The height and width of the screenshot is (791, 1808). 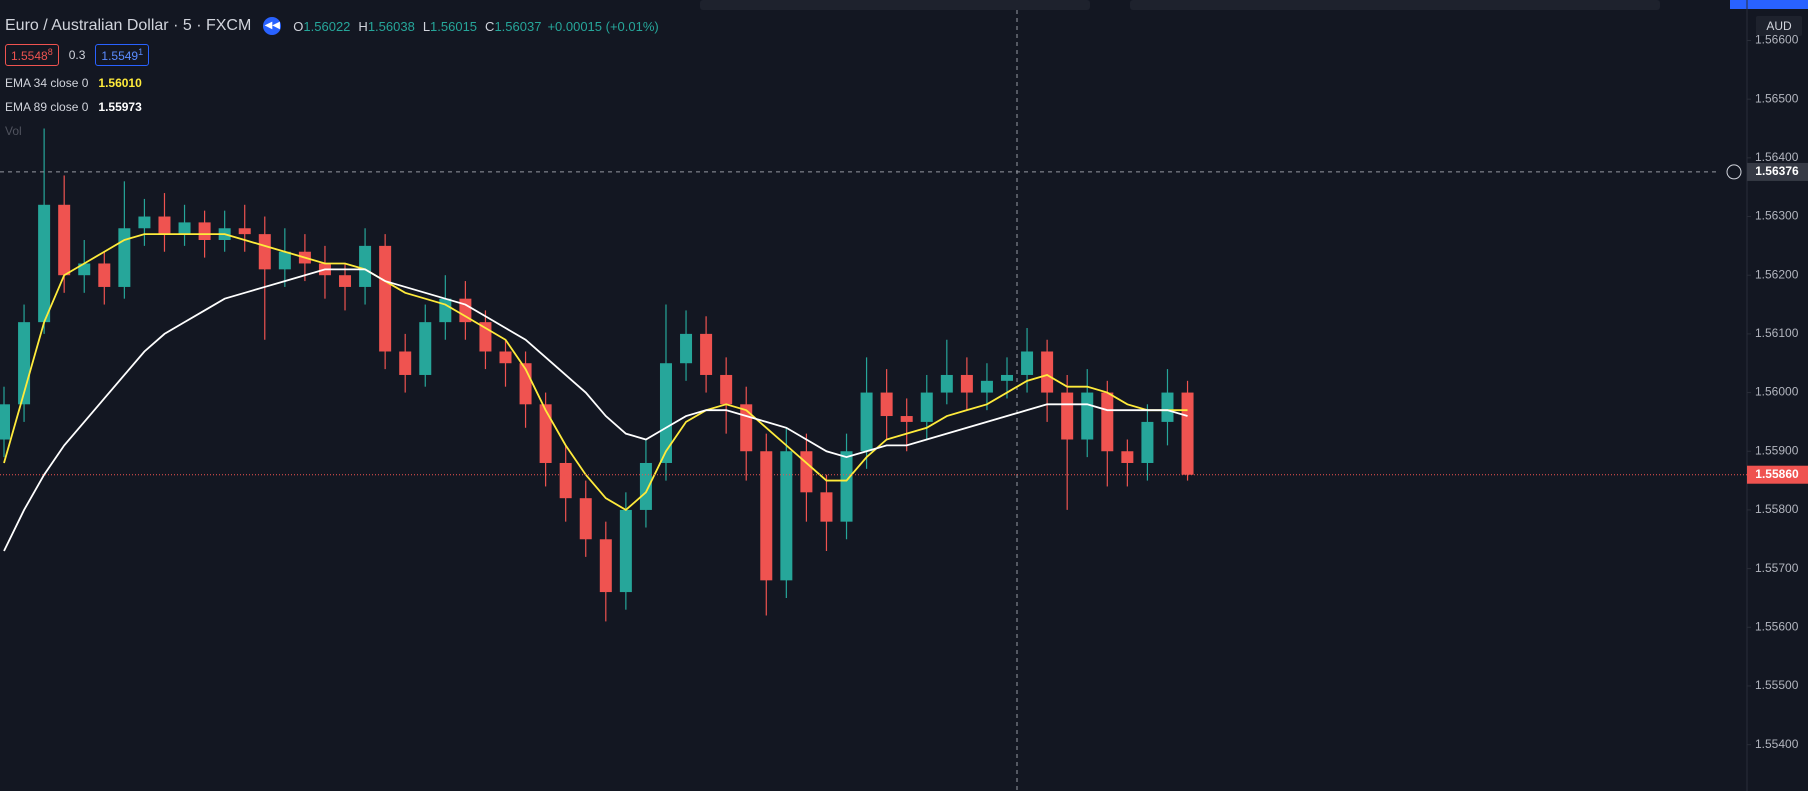 What do you see at coordinates (272, 26) in the screenshot?
I see `replay-icon: ◀◀` at bounding box center [272, 26].